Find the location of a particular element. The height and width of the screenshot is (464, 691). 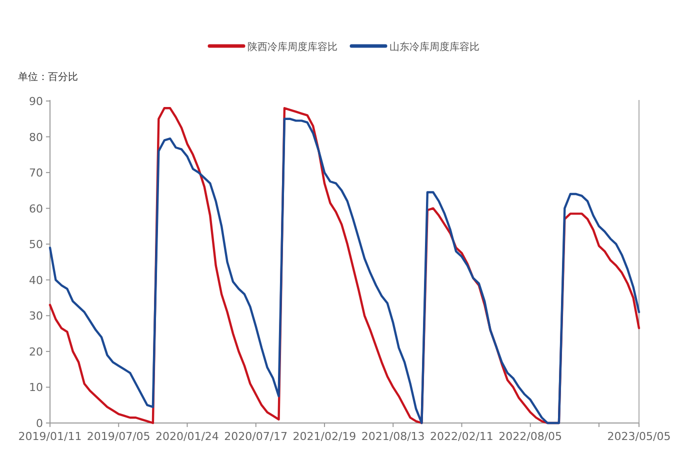

x-tick-label: 2021/08/13 is located at coordinates (393, 436).